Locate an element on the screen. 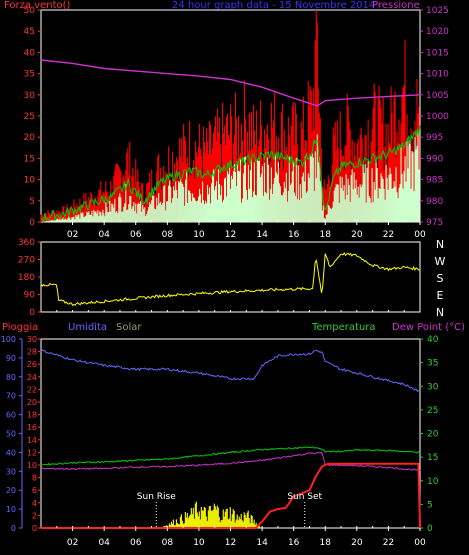  y-rain-tick-label: 0 is located at coordinates (34, 528).